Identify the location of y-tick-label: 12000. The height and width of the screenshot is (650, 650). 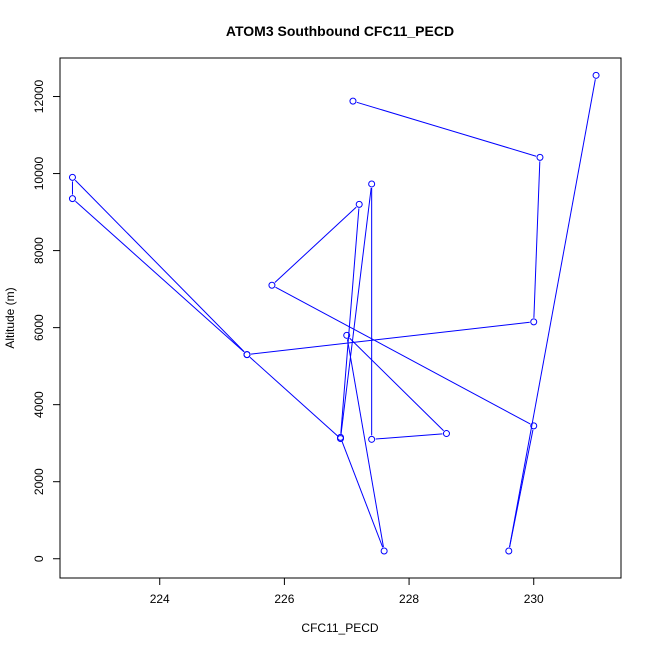
(39, 97).